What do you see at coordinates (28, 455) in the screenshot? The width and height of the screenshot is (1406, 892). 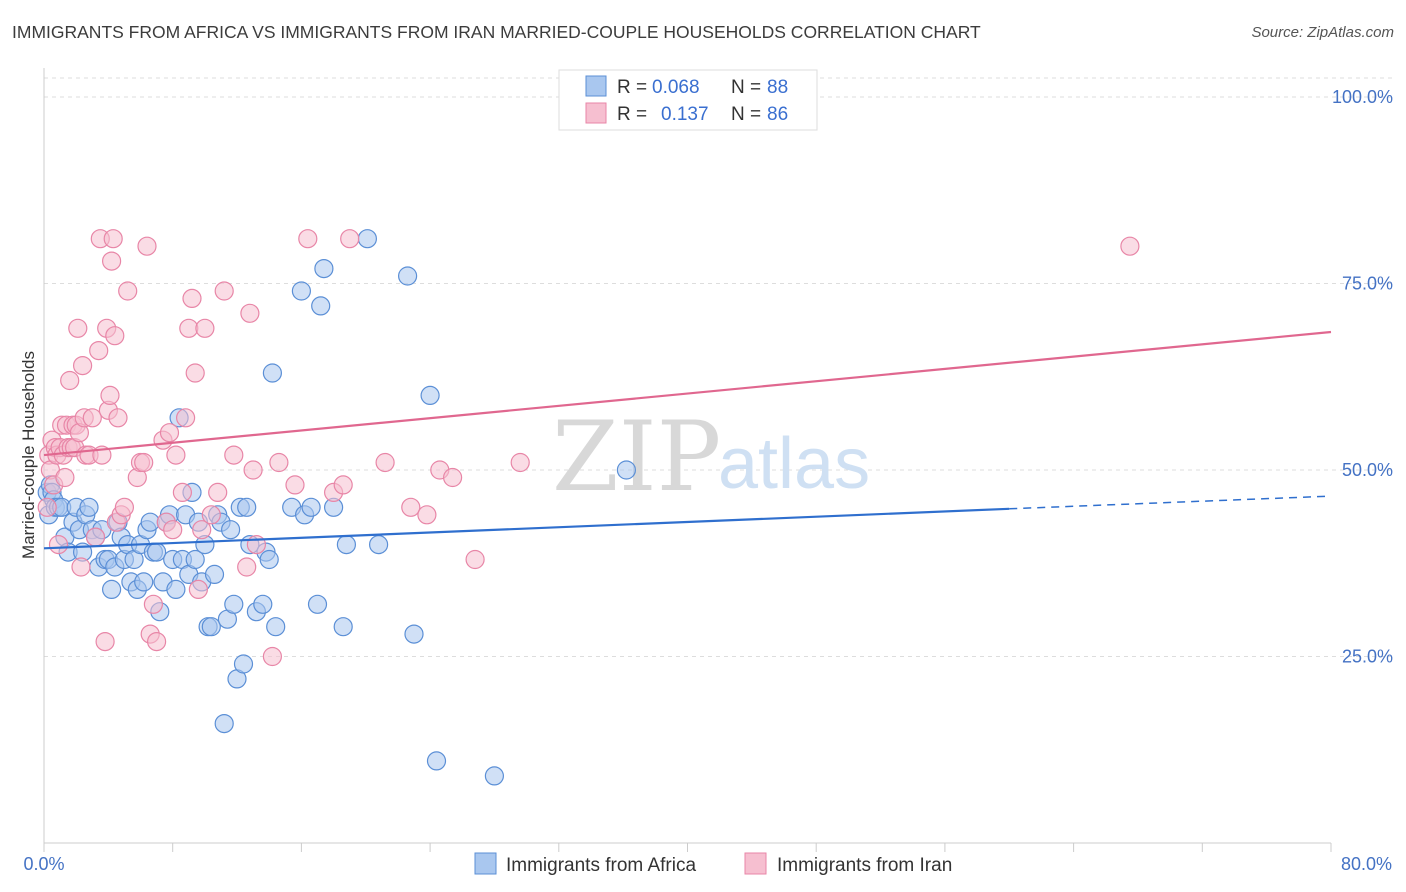 I see `y-axis-title: Married-couple Households` at bounding box center [28, 455].